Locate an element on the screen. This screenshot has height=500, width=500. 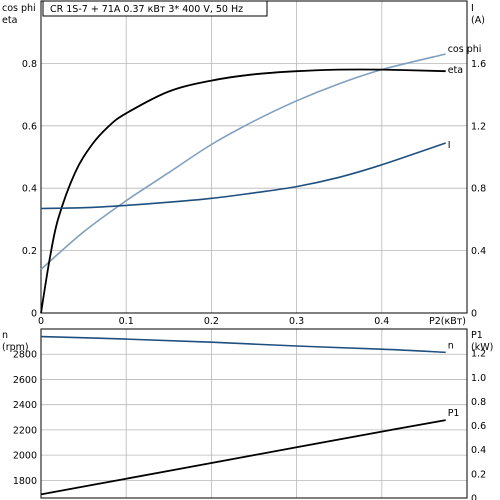
series-line-i is located at coordinates (243, 176).